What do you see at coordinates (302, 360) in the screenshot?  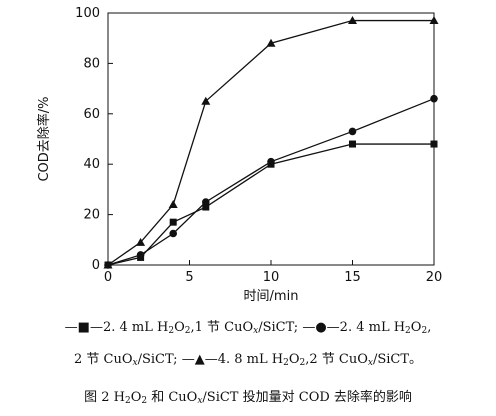 I see `legend-entry-triangle: —▲—4. 8 mL H2O2,2 节 CuOx/SiCT。` at bounding box center [302, 360].